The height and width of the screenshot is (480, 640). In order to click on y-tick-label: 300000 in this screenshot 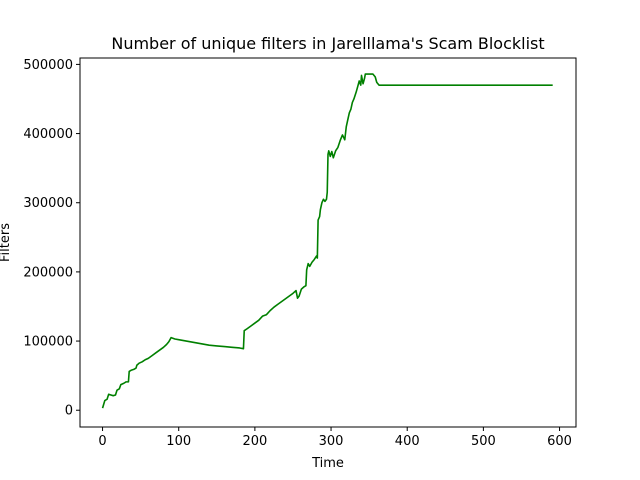, I will do `click(48, 203)`.